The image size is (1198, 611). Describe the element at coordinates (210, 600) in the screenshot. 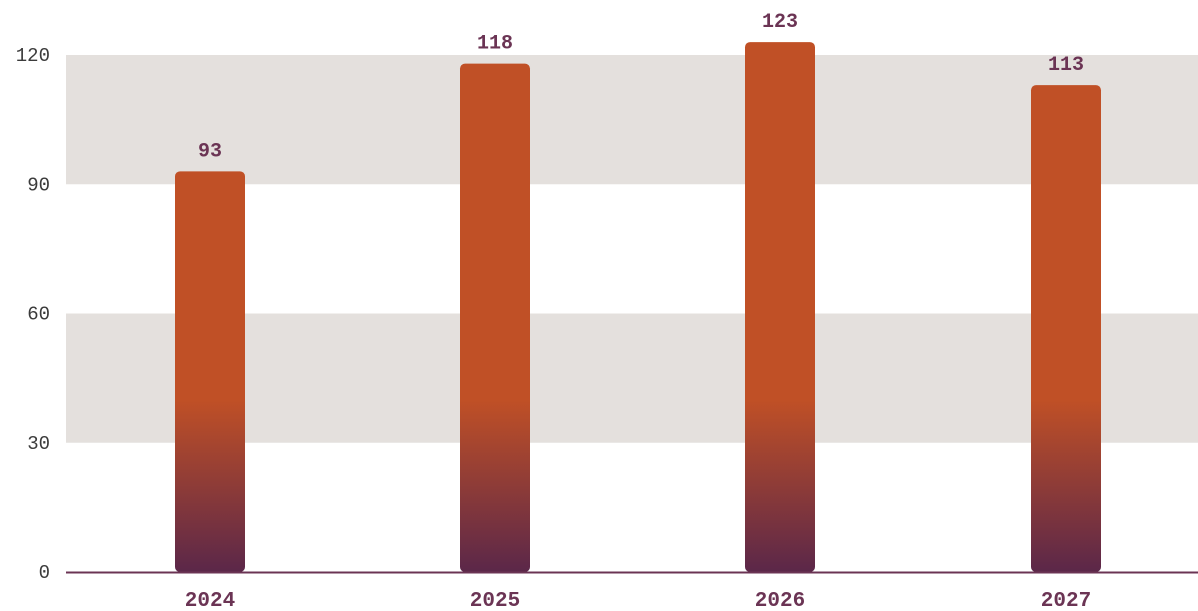

I see `x-tick-label-2024: 2024` at that location.